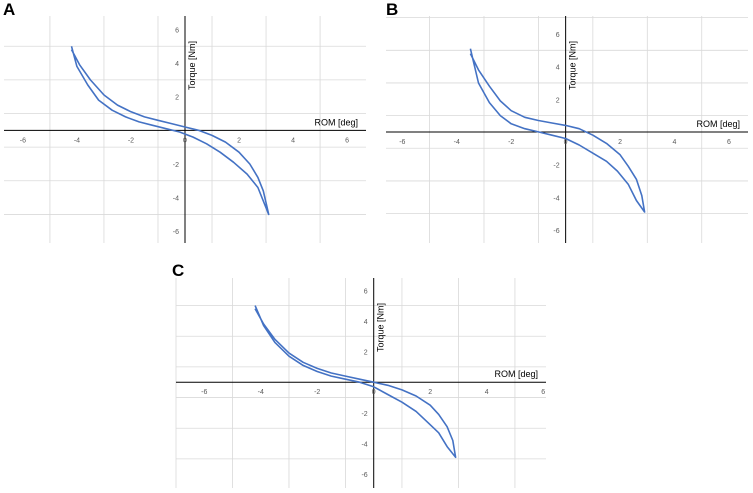  Describe the element at coordinates (355, 382) in the screenshot. I see `series-line-c` at that location.